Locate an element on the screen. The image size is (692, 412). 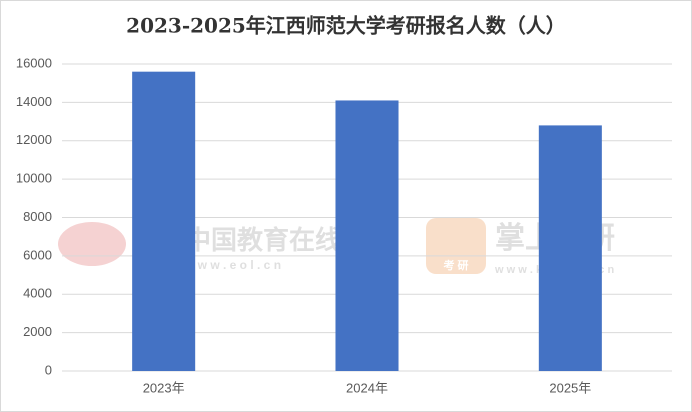
x-tick-label: 2024年 is located at coordinates (367, 387).